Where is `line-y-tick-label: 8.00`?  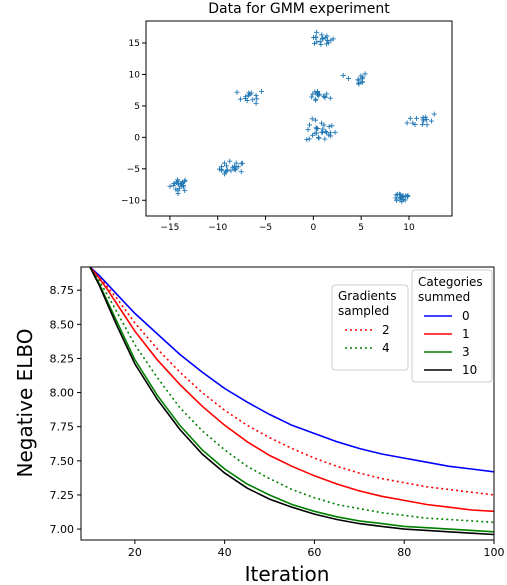 line-y-tick-label: 8.00 is located at coordinates (62, 393).